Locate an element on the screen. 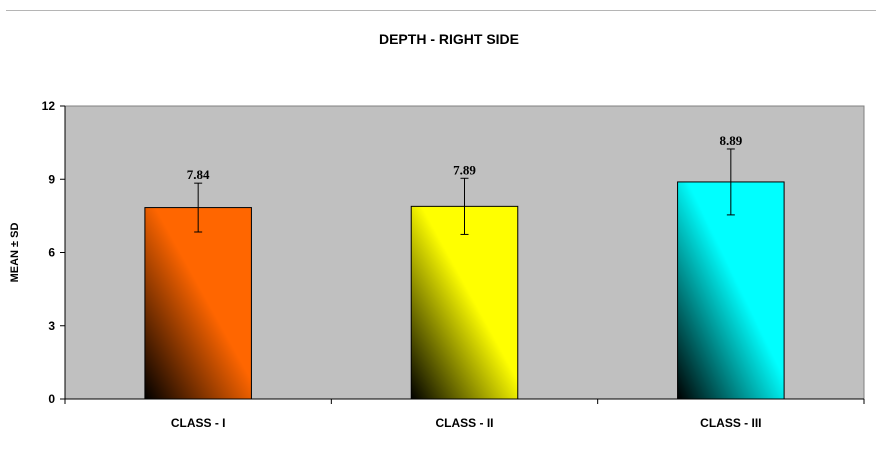 Image resolution: width=876 pixels, height=459 pixels. y-tick-label: 0 is located at coordinates (51, 399).